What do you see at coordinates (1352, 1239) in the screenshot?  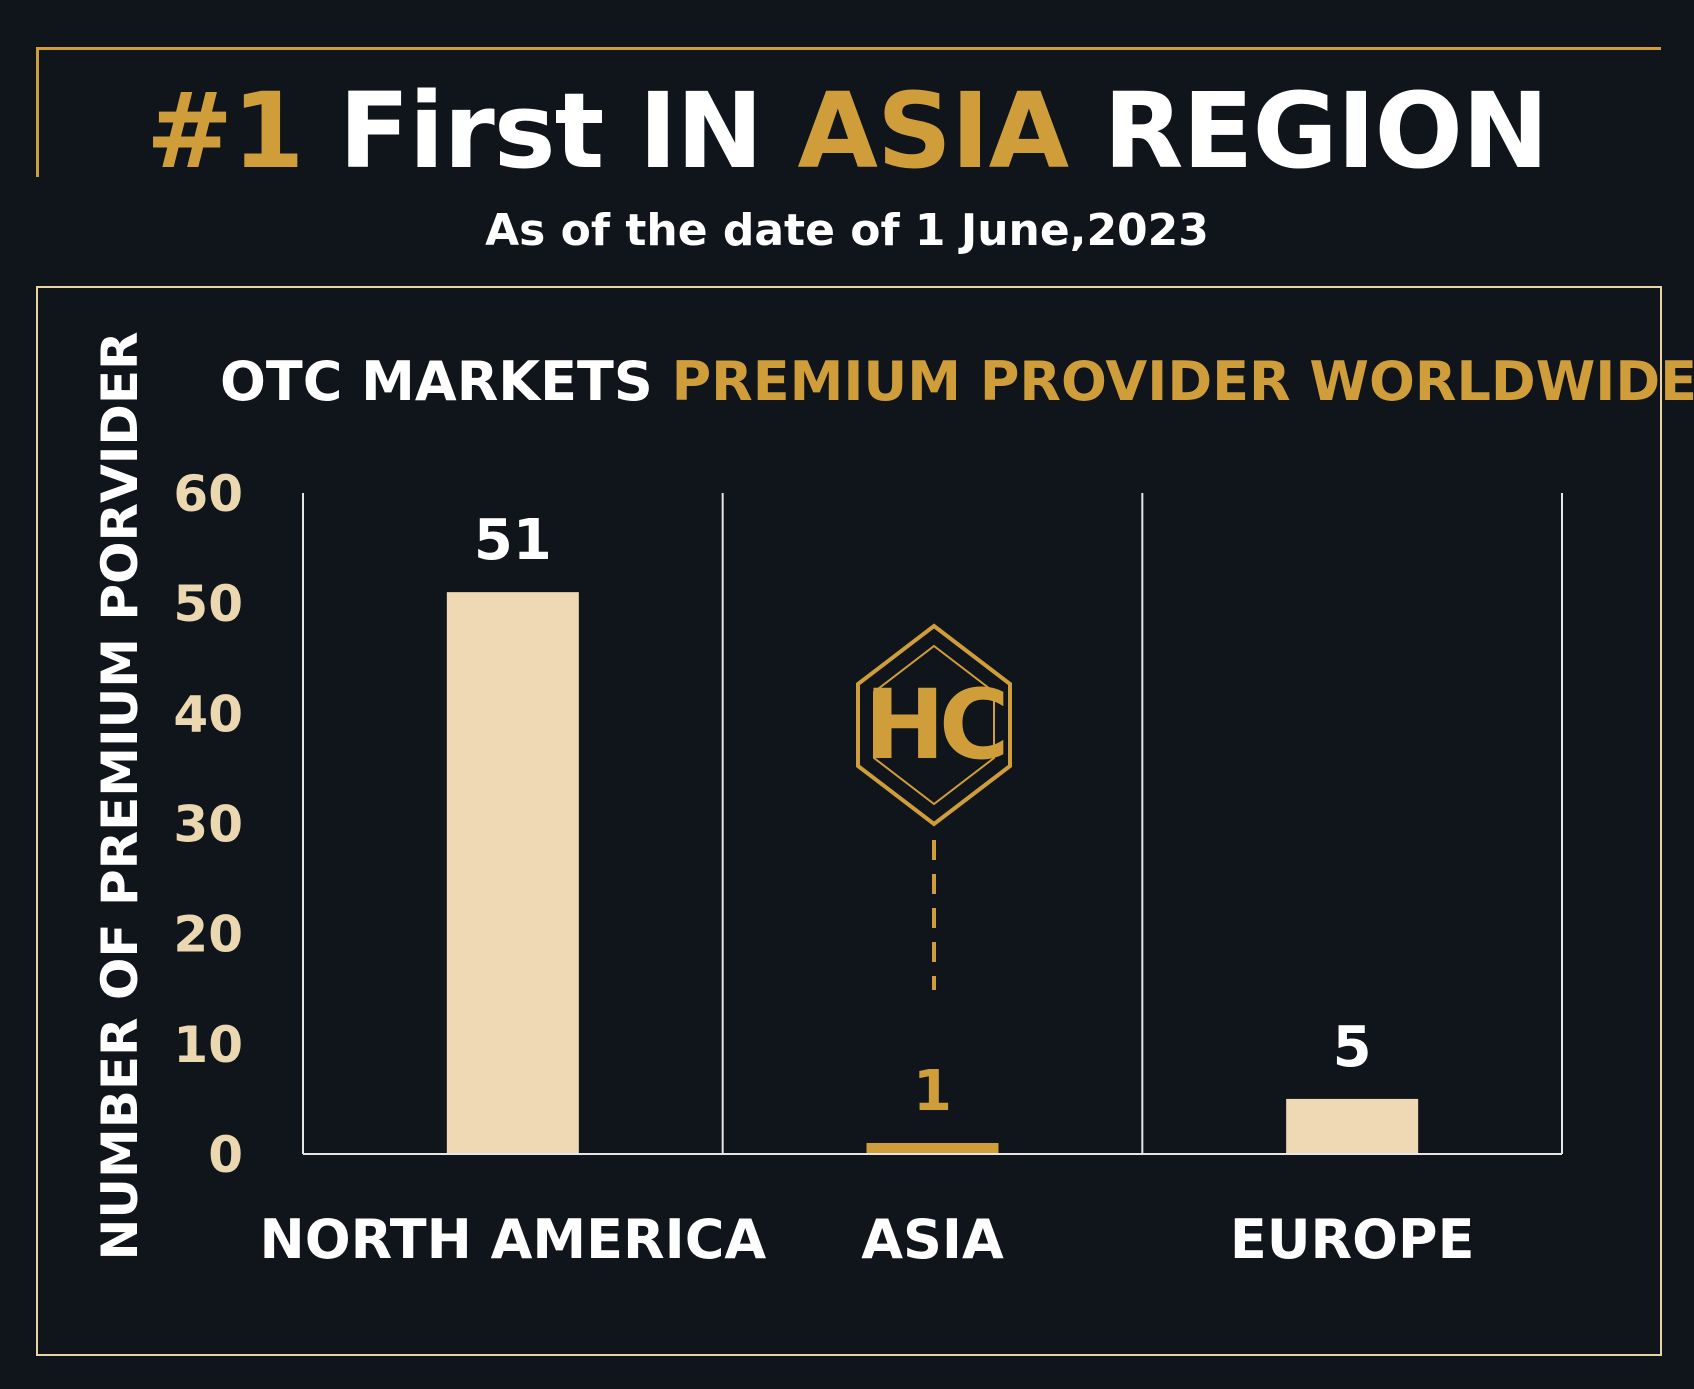 I see `category-label: EUROPE` at bounding box center [1352, 1239].